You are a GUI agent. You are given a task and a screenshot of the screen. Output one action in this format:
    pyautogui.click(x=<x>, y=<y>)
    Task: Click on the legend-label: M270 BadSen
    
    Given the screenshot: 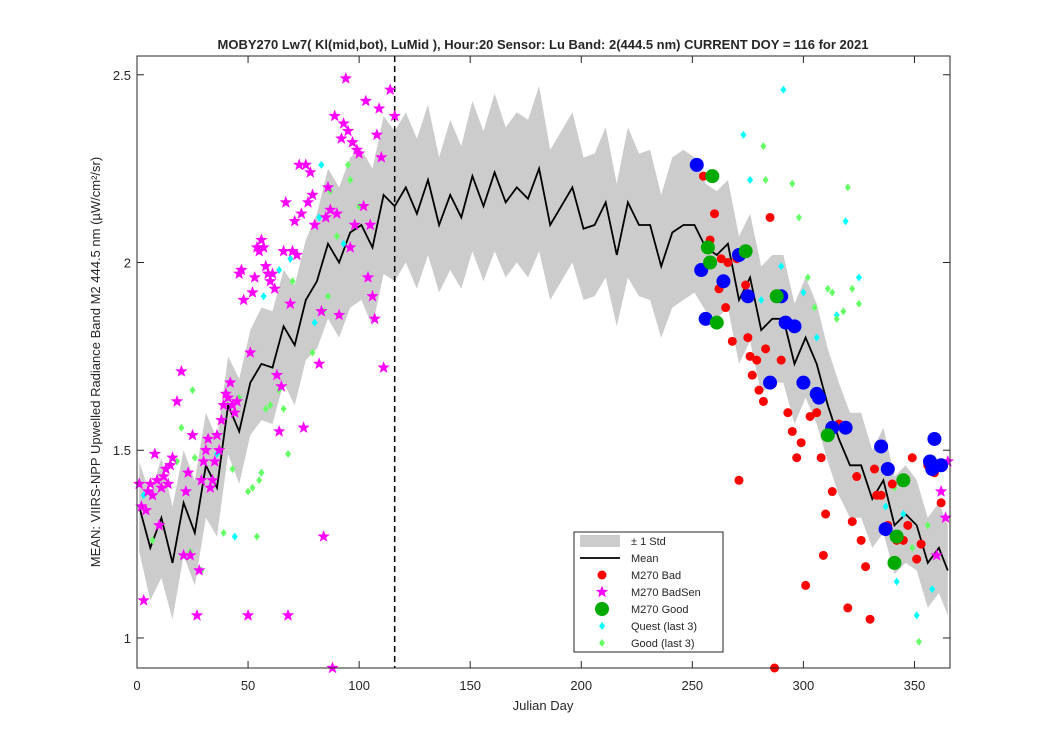 What is the action you would take?
    pyautogui.click(x=666, y=593)
    